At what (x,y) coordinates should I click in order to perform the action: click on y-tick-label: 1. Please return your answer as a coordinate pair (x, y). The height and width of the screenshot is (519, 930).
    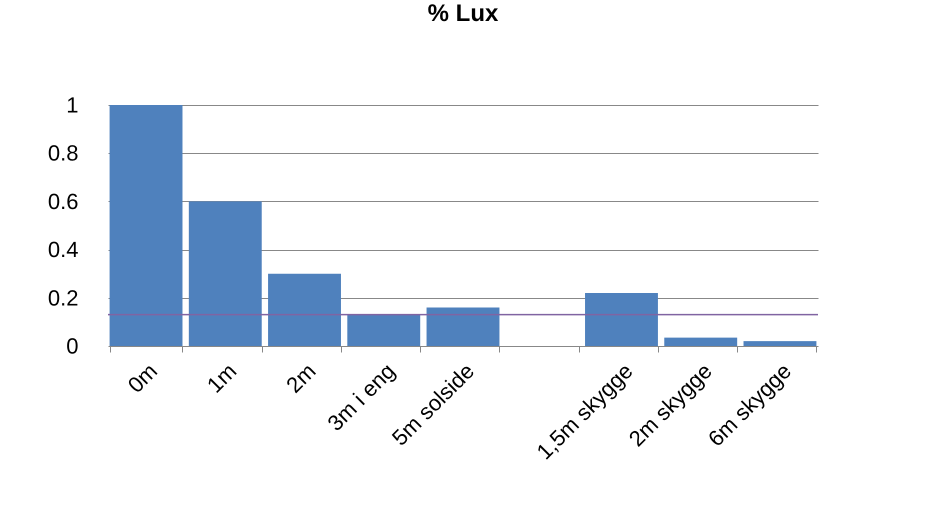
    Looking at the image, I should click on (72, 105).